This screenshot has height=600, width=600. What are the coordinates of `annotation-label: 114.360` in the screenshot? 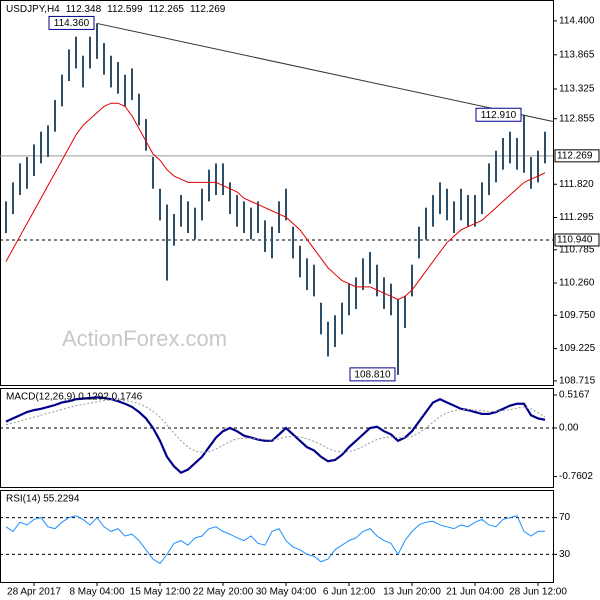 It's located at (72, 23).